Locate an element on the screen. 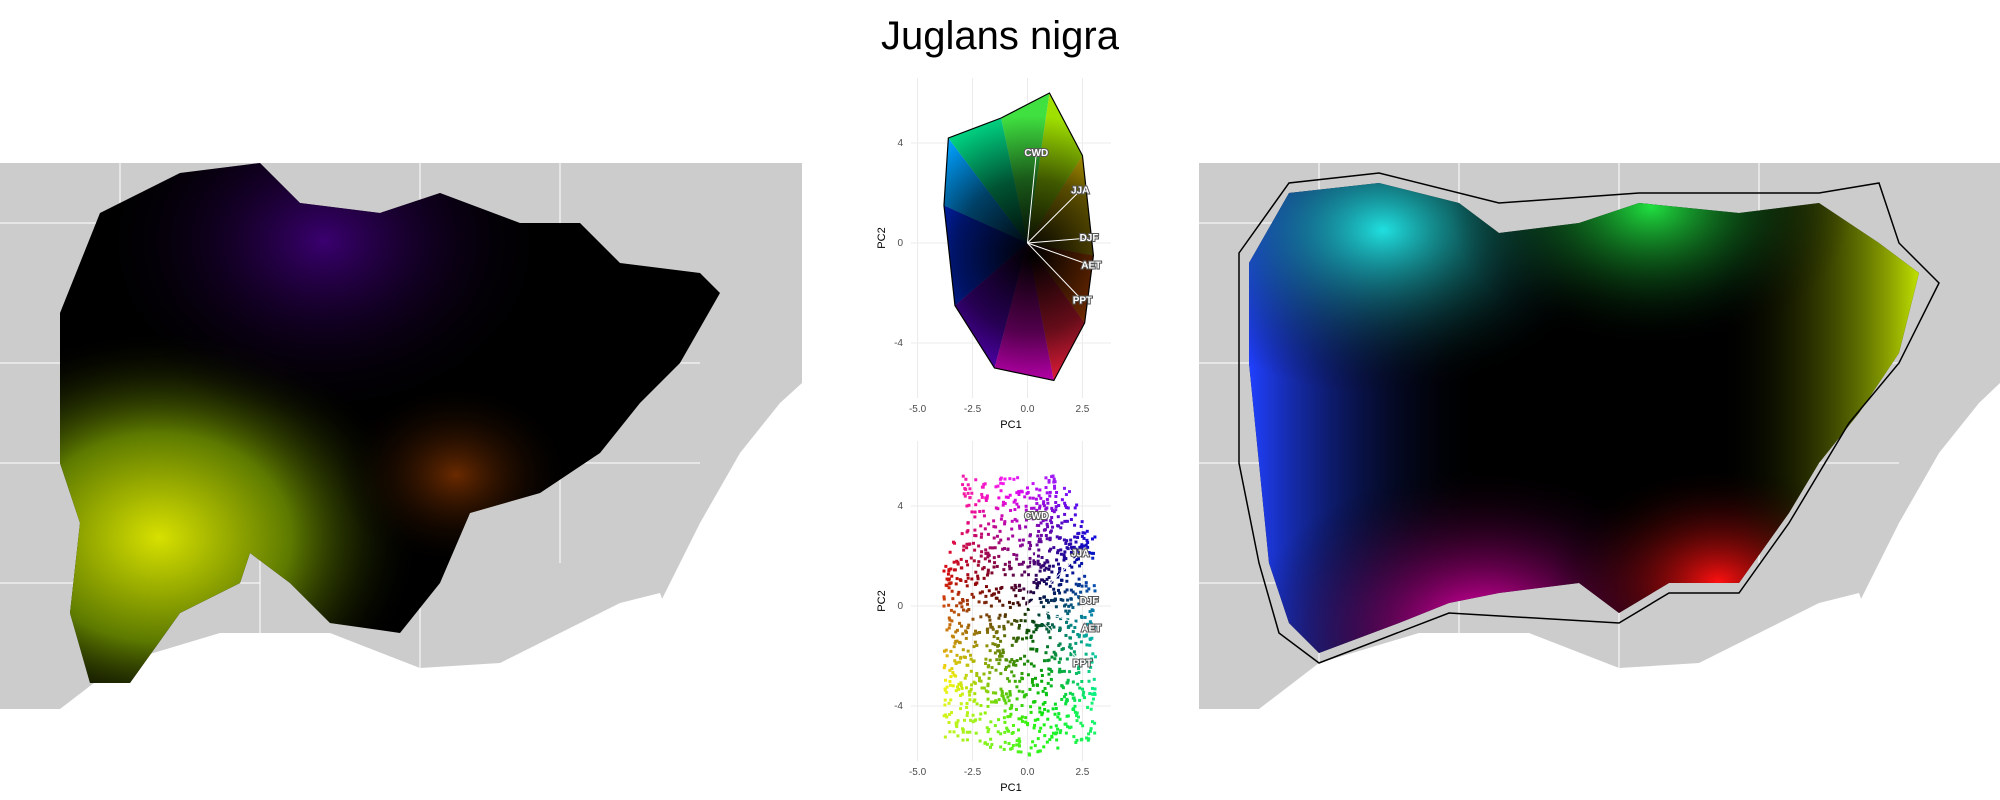 Image resolution: width=2000 pixels, height=800 pixels. loading-arrow-cwd is located at coordinates (1031, 198).